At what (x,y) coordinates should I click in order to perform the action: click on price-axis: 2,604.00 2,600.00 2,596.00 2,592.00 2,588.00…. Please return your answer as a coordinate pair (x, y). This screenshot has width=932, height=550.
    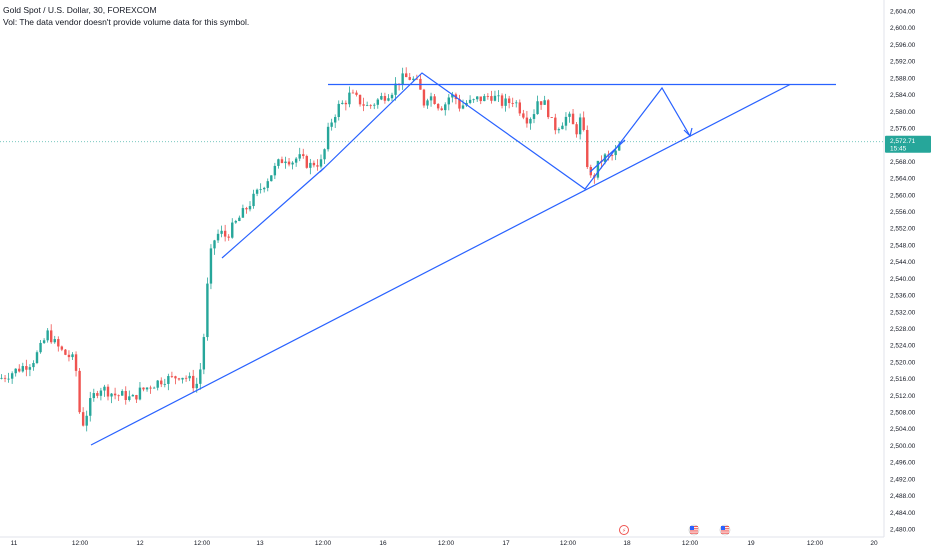
    Looking at the image, I should click on (907, 275).